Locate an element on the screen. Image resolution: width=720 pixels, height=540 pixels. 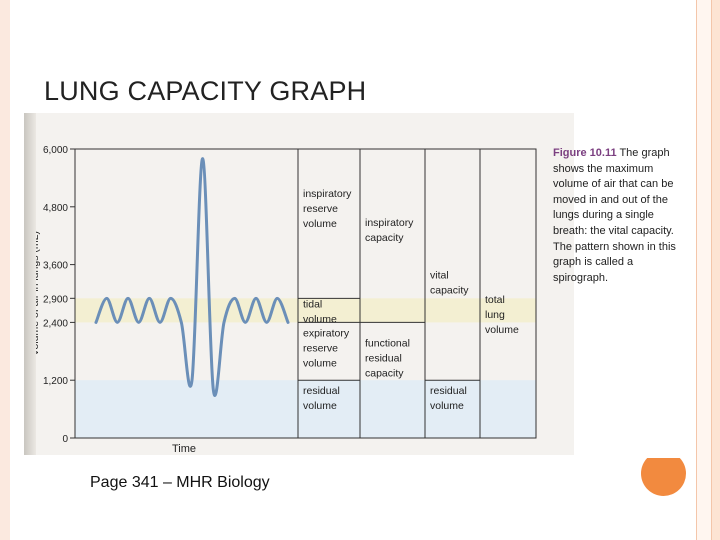
region-label-4: inspiratory capacity is located at coordinates (389, 230).